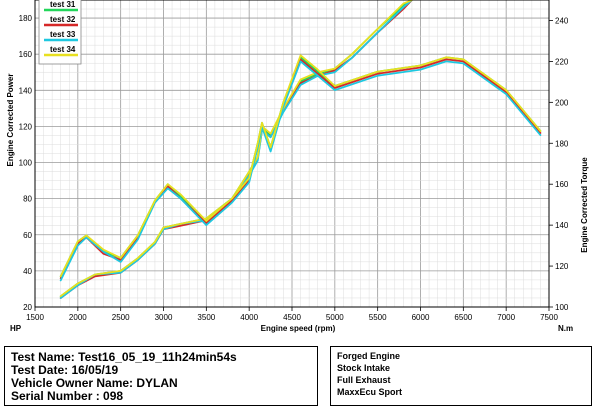  What do you see at coordinates (63, 34) in the screenshot?
I see `legend-label-test-33: test 33` at bounding box center [63, 34].